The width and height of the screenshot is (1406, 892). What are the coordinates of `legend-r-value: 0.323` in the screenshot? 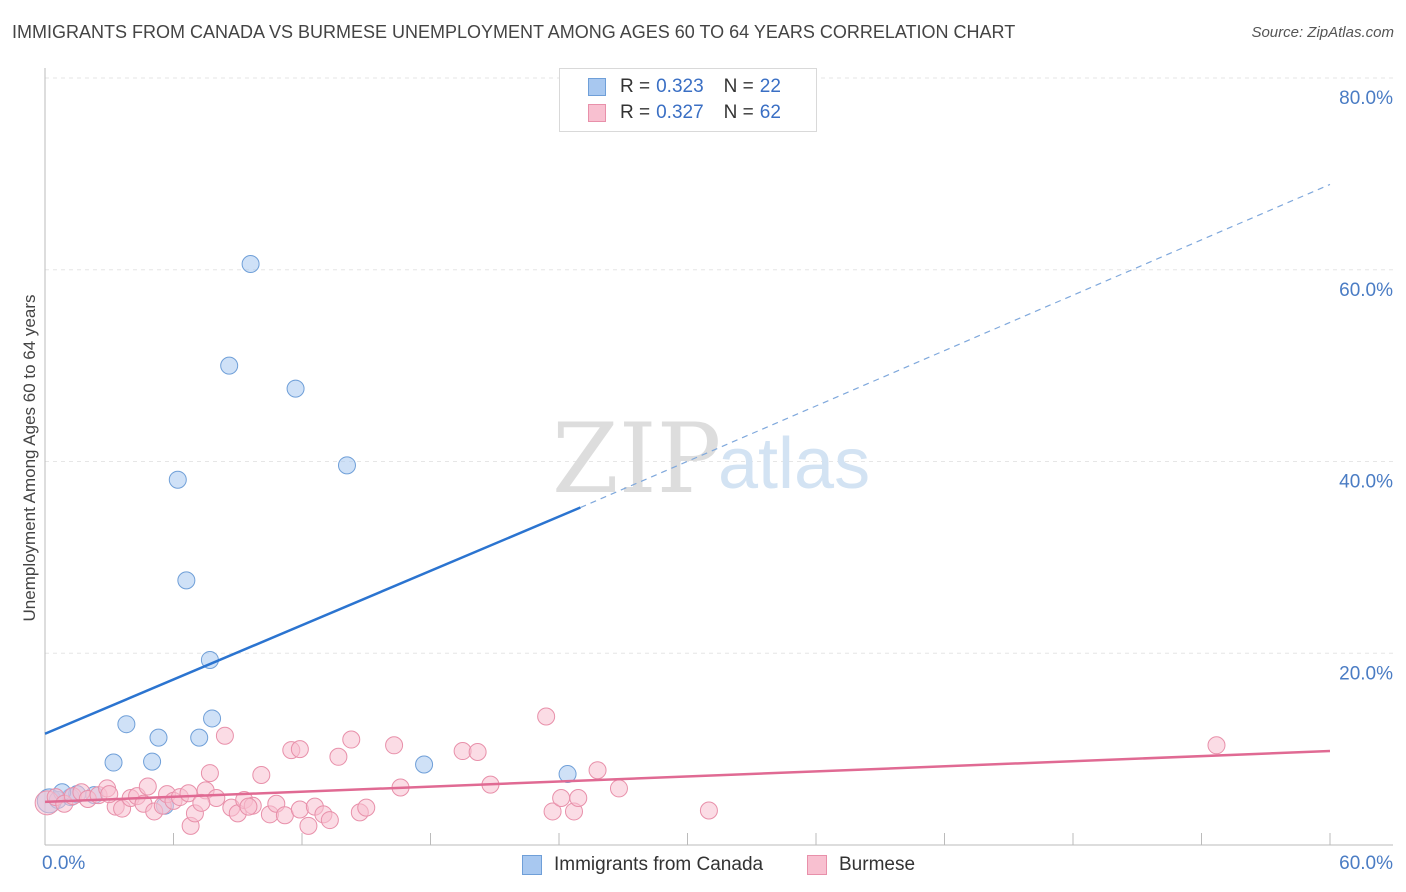 It's located at (680, 86).